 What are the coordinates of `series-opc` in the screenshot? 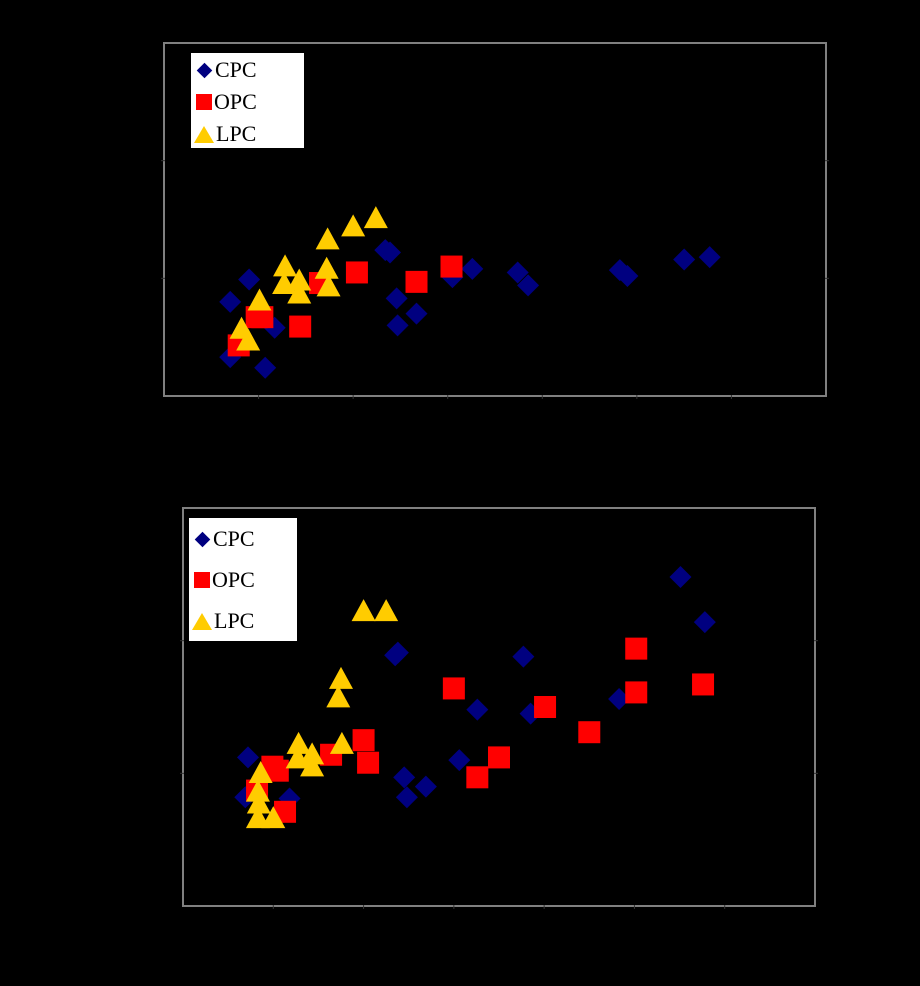 It's located at (480, 730).